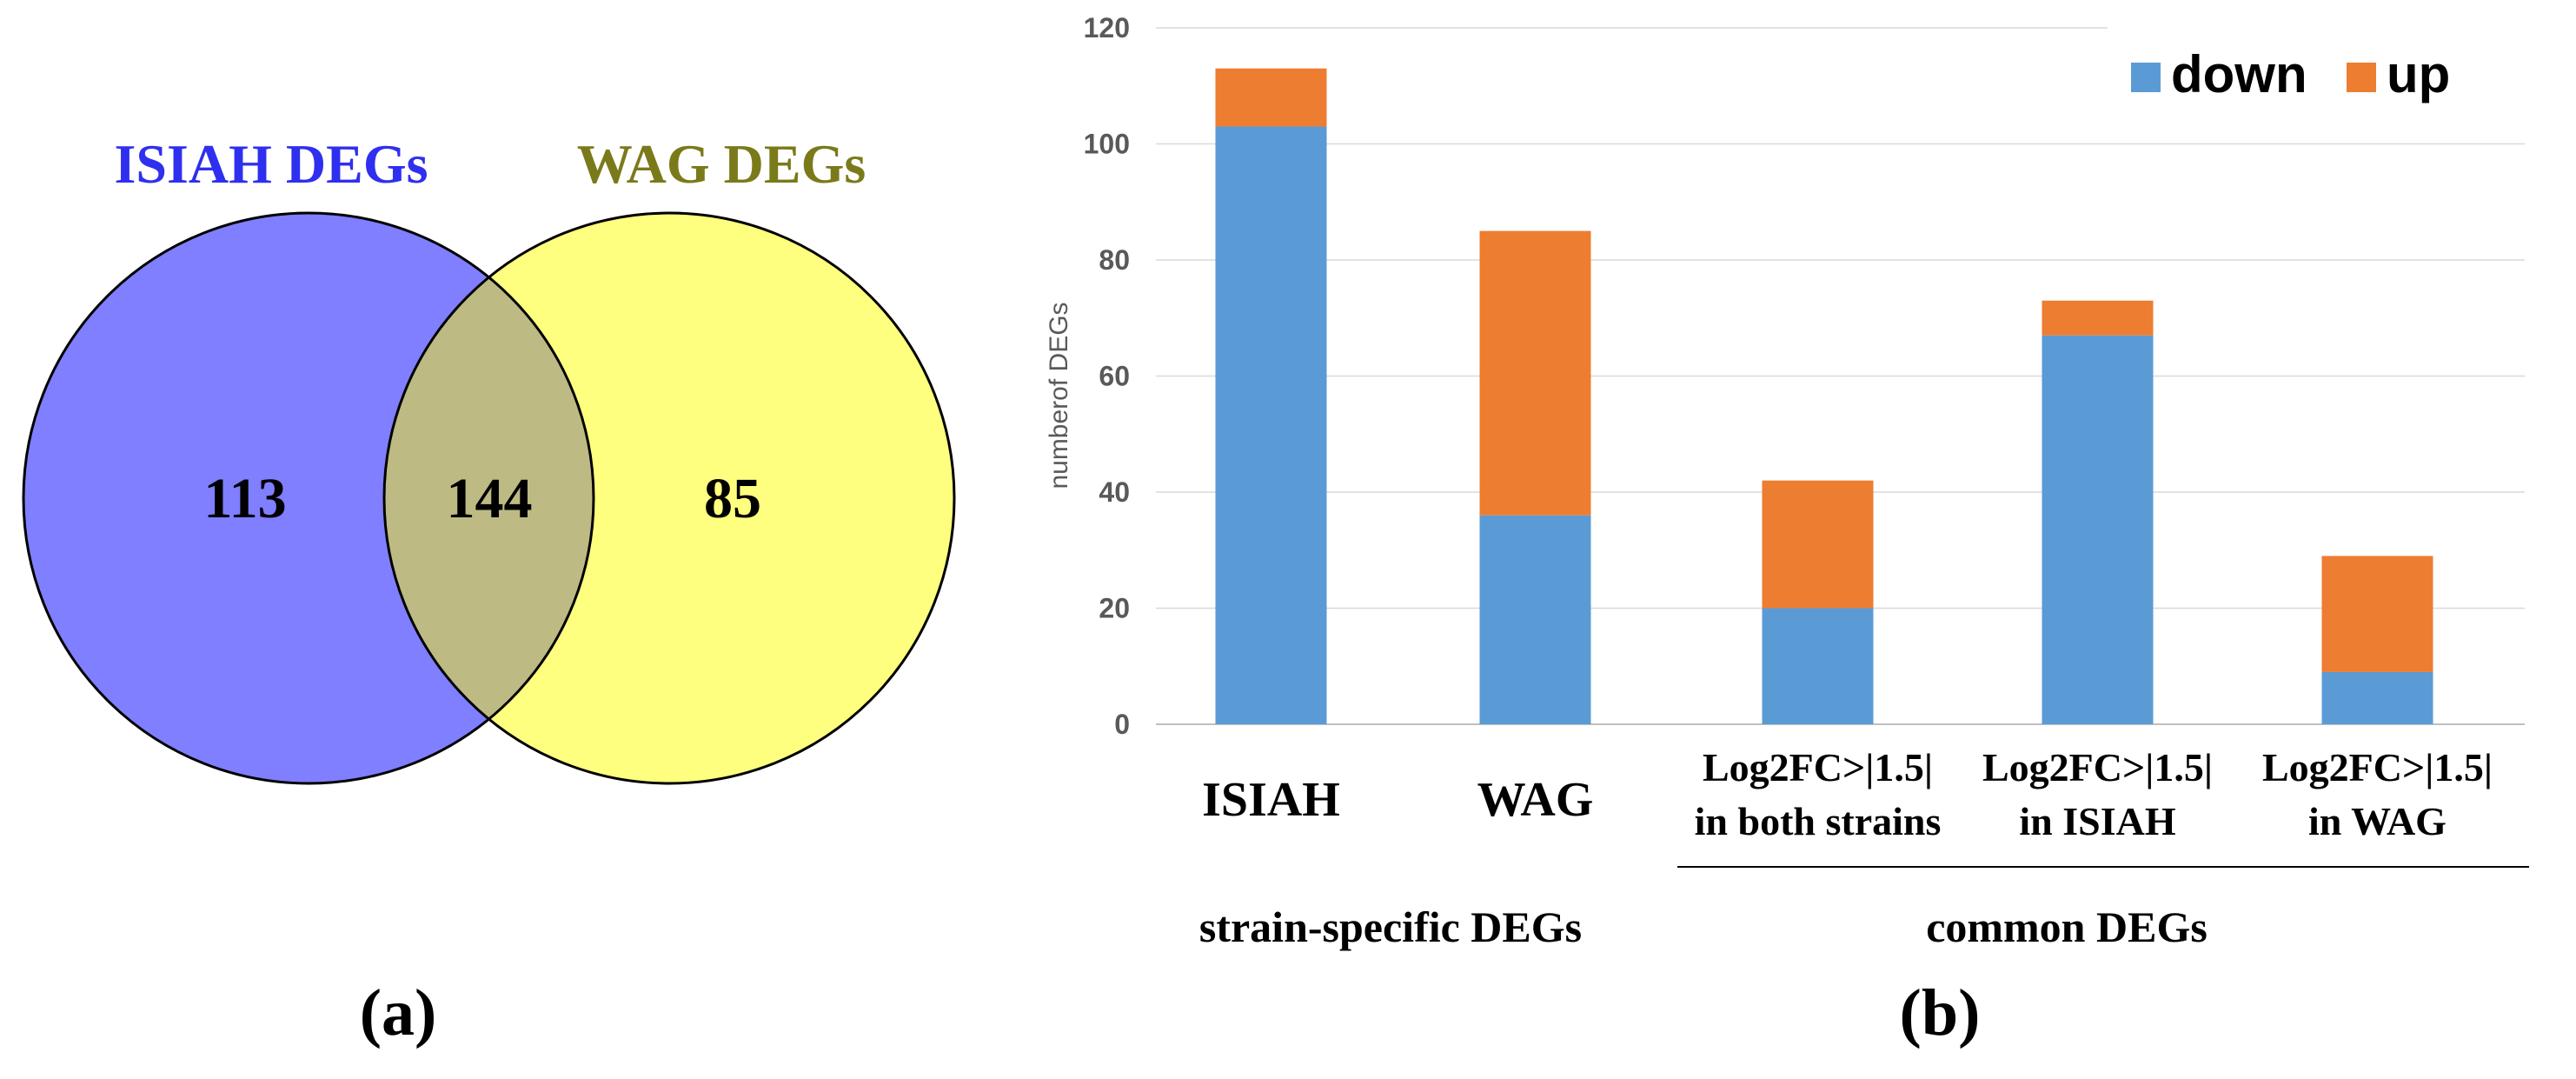  What do you see at coordinates (2377, 821) in the screenshot?
I see `x-tick-label-4-line-1: in WAG` at bounding box center [2377, 821].